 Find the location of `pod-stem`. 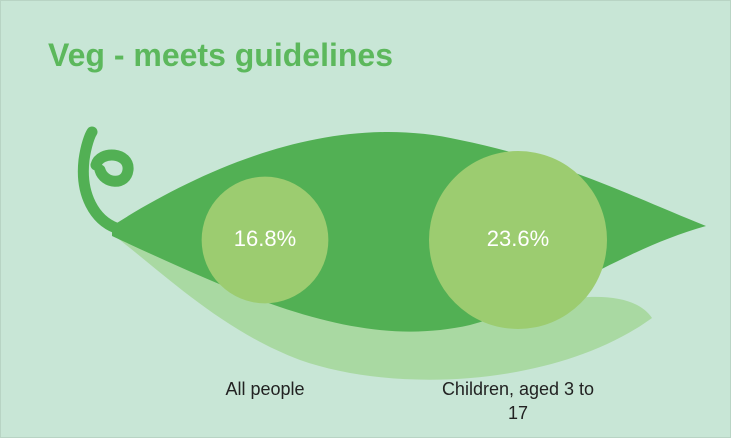

pod-stem is located at coordinates (105, 180).